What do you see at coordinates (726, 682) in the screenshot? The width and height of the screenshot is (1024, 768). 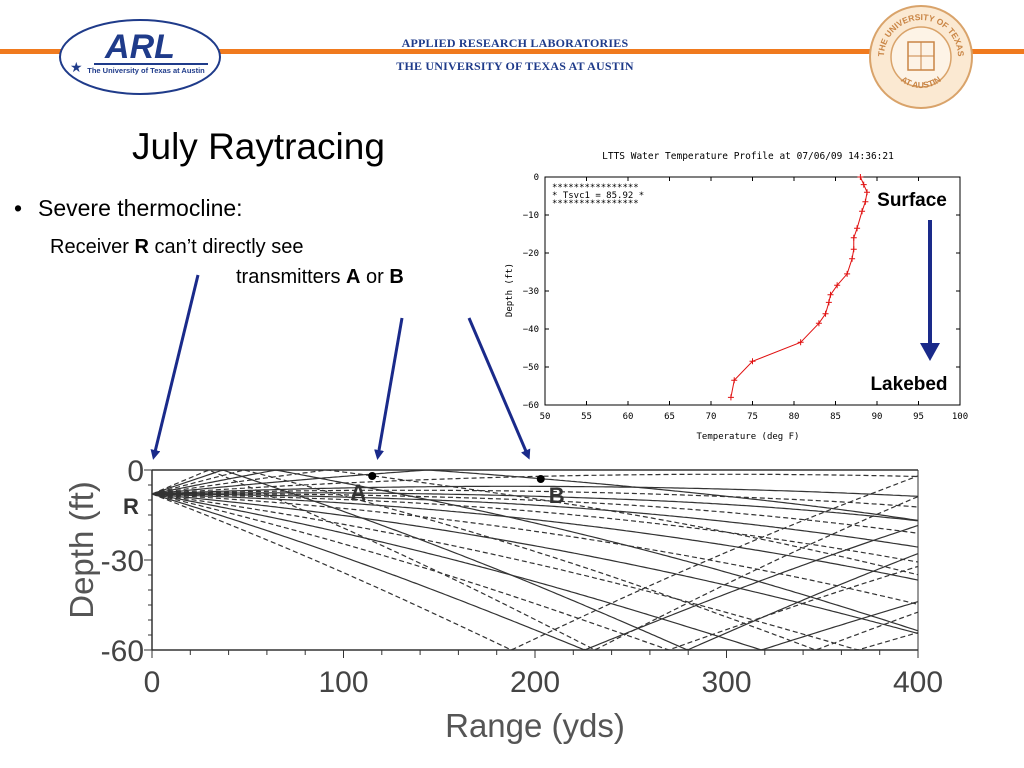 I see `raytrace-x-tick-label: 300` at bounding box center [726, 682].